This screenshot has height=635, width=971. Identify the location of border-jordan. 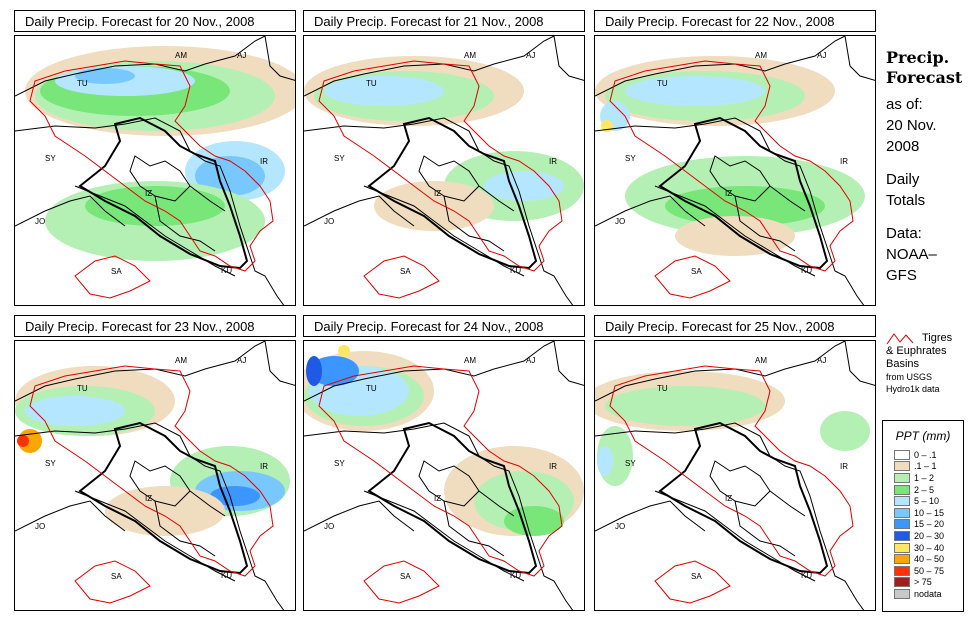
(70, 211).